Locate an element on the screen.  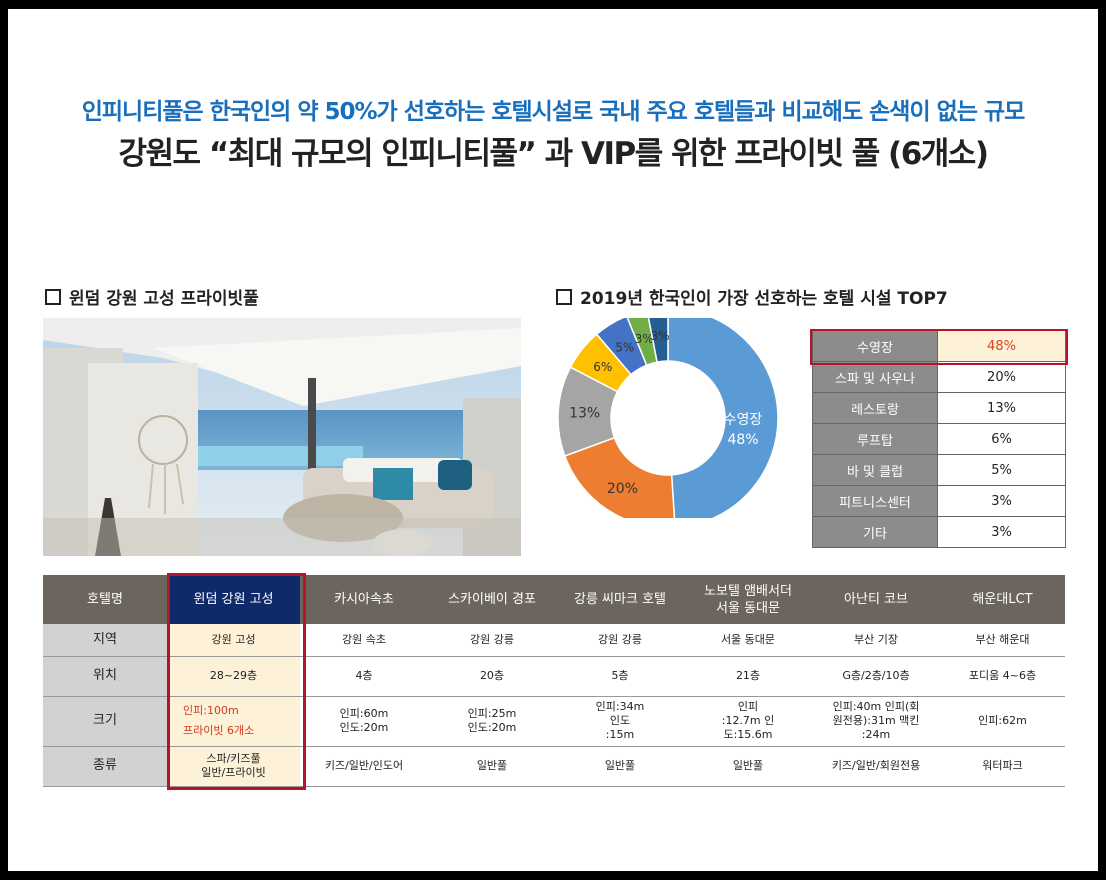
donut-slice-label-4: 6% is located at coordinates (602, 367).